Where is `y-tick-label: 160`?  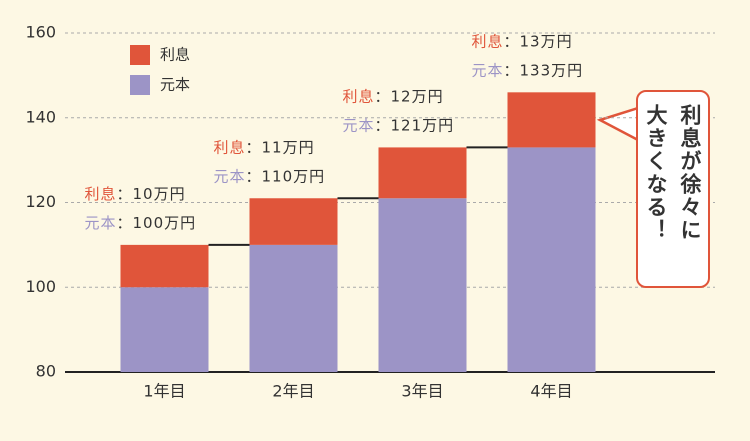 y-tick-label: 160 is located at coordinates (40, 32).